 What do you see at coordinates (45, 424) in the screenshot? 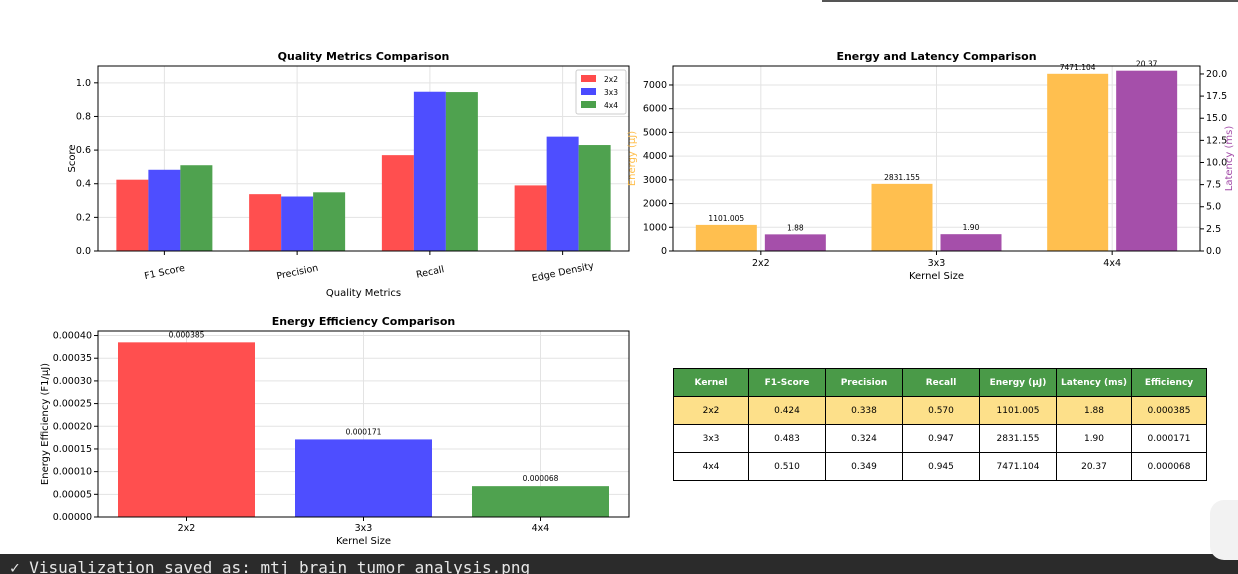
I see `y-axis-label: Energy Efficiency (F1/μJ)` at bounding box center [45, 424].